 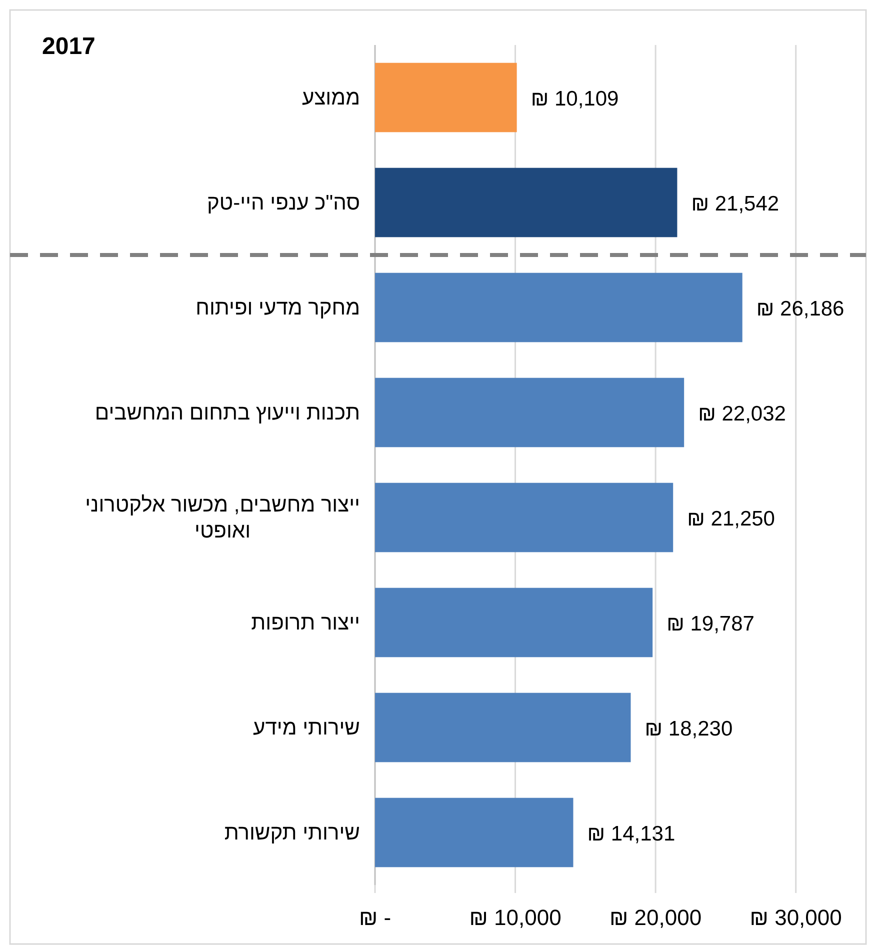 I want to click on data-label: ₪ 18,230, so click(x=688, y=729).